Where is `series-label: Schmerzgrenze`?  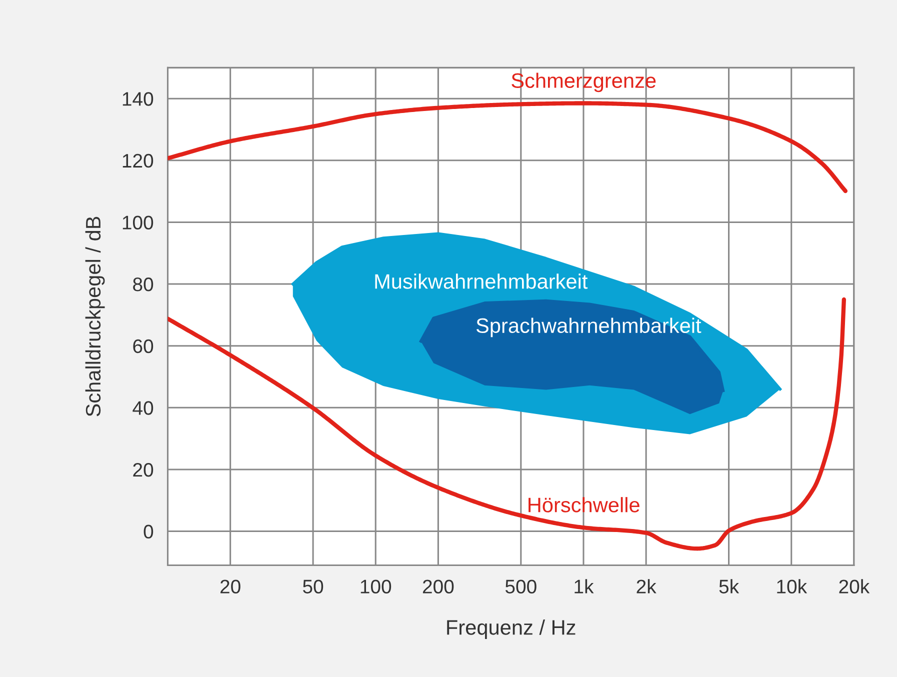
series-label: Schmerzgrenze is located at coordinates (584, 82).